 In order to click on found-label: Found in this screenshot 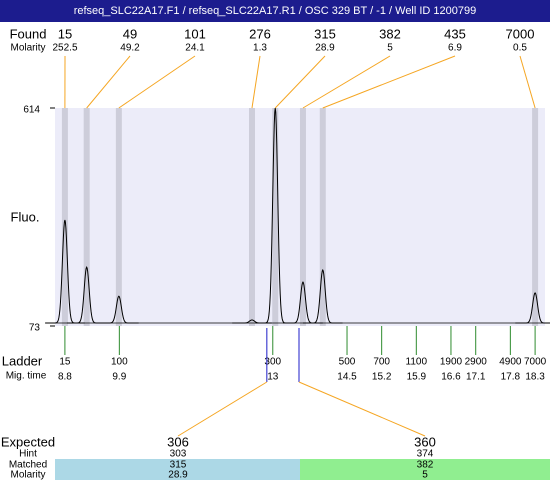, I will do `click(28, 33)`.